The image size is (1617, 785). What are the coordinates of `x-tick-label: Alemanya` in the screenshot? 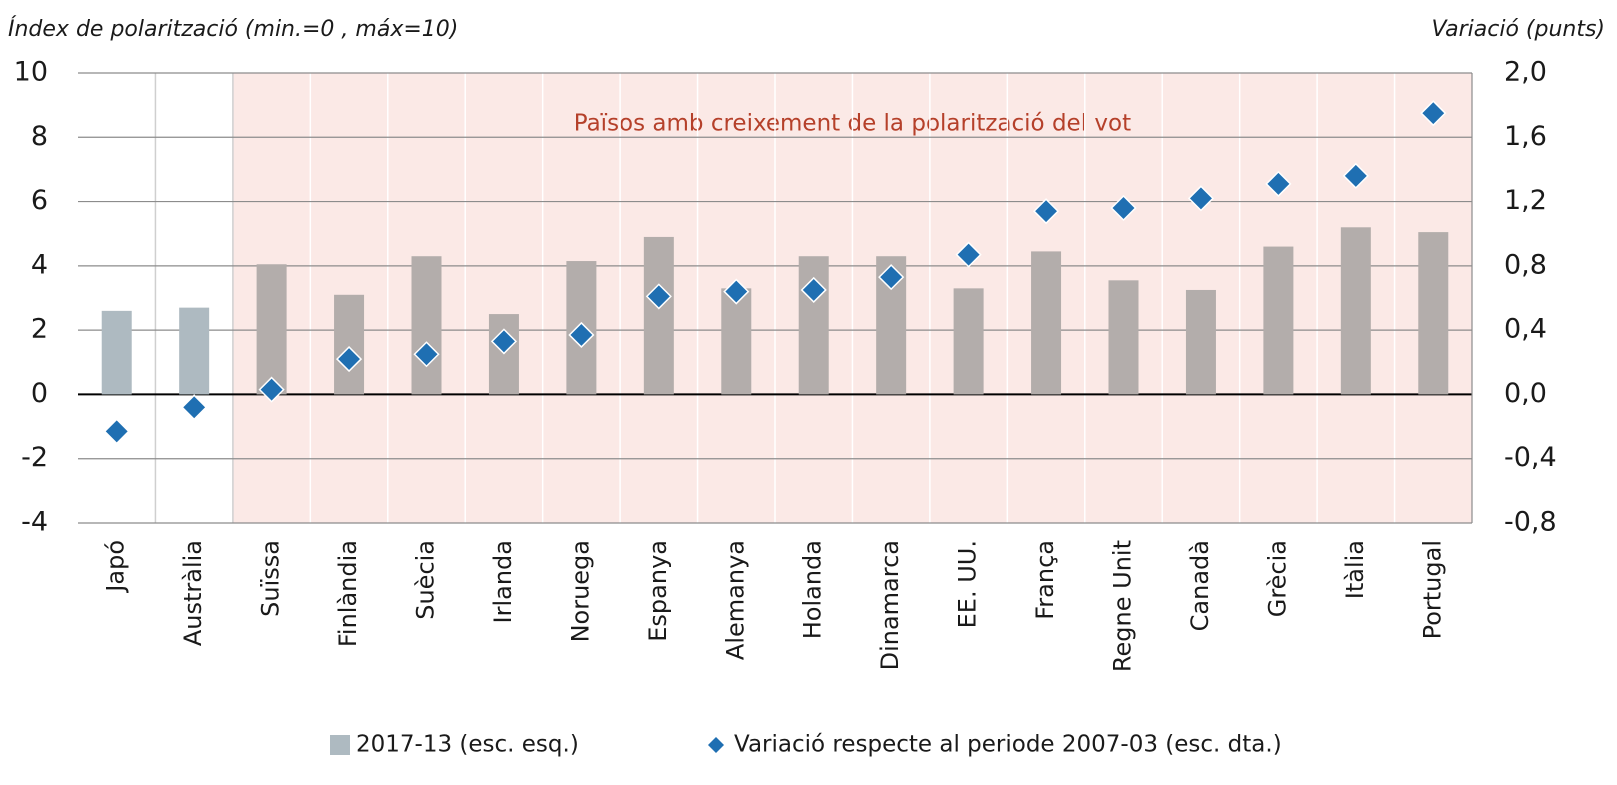 It's located at (735, 600).